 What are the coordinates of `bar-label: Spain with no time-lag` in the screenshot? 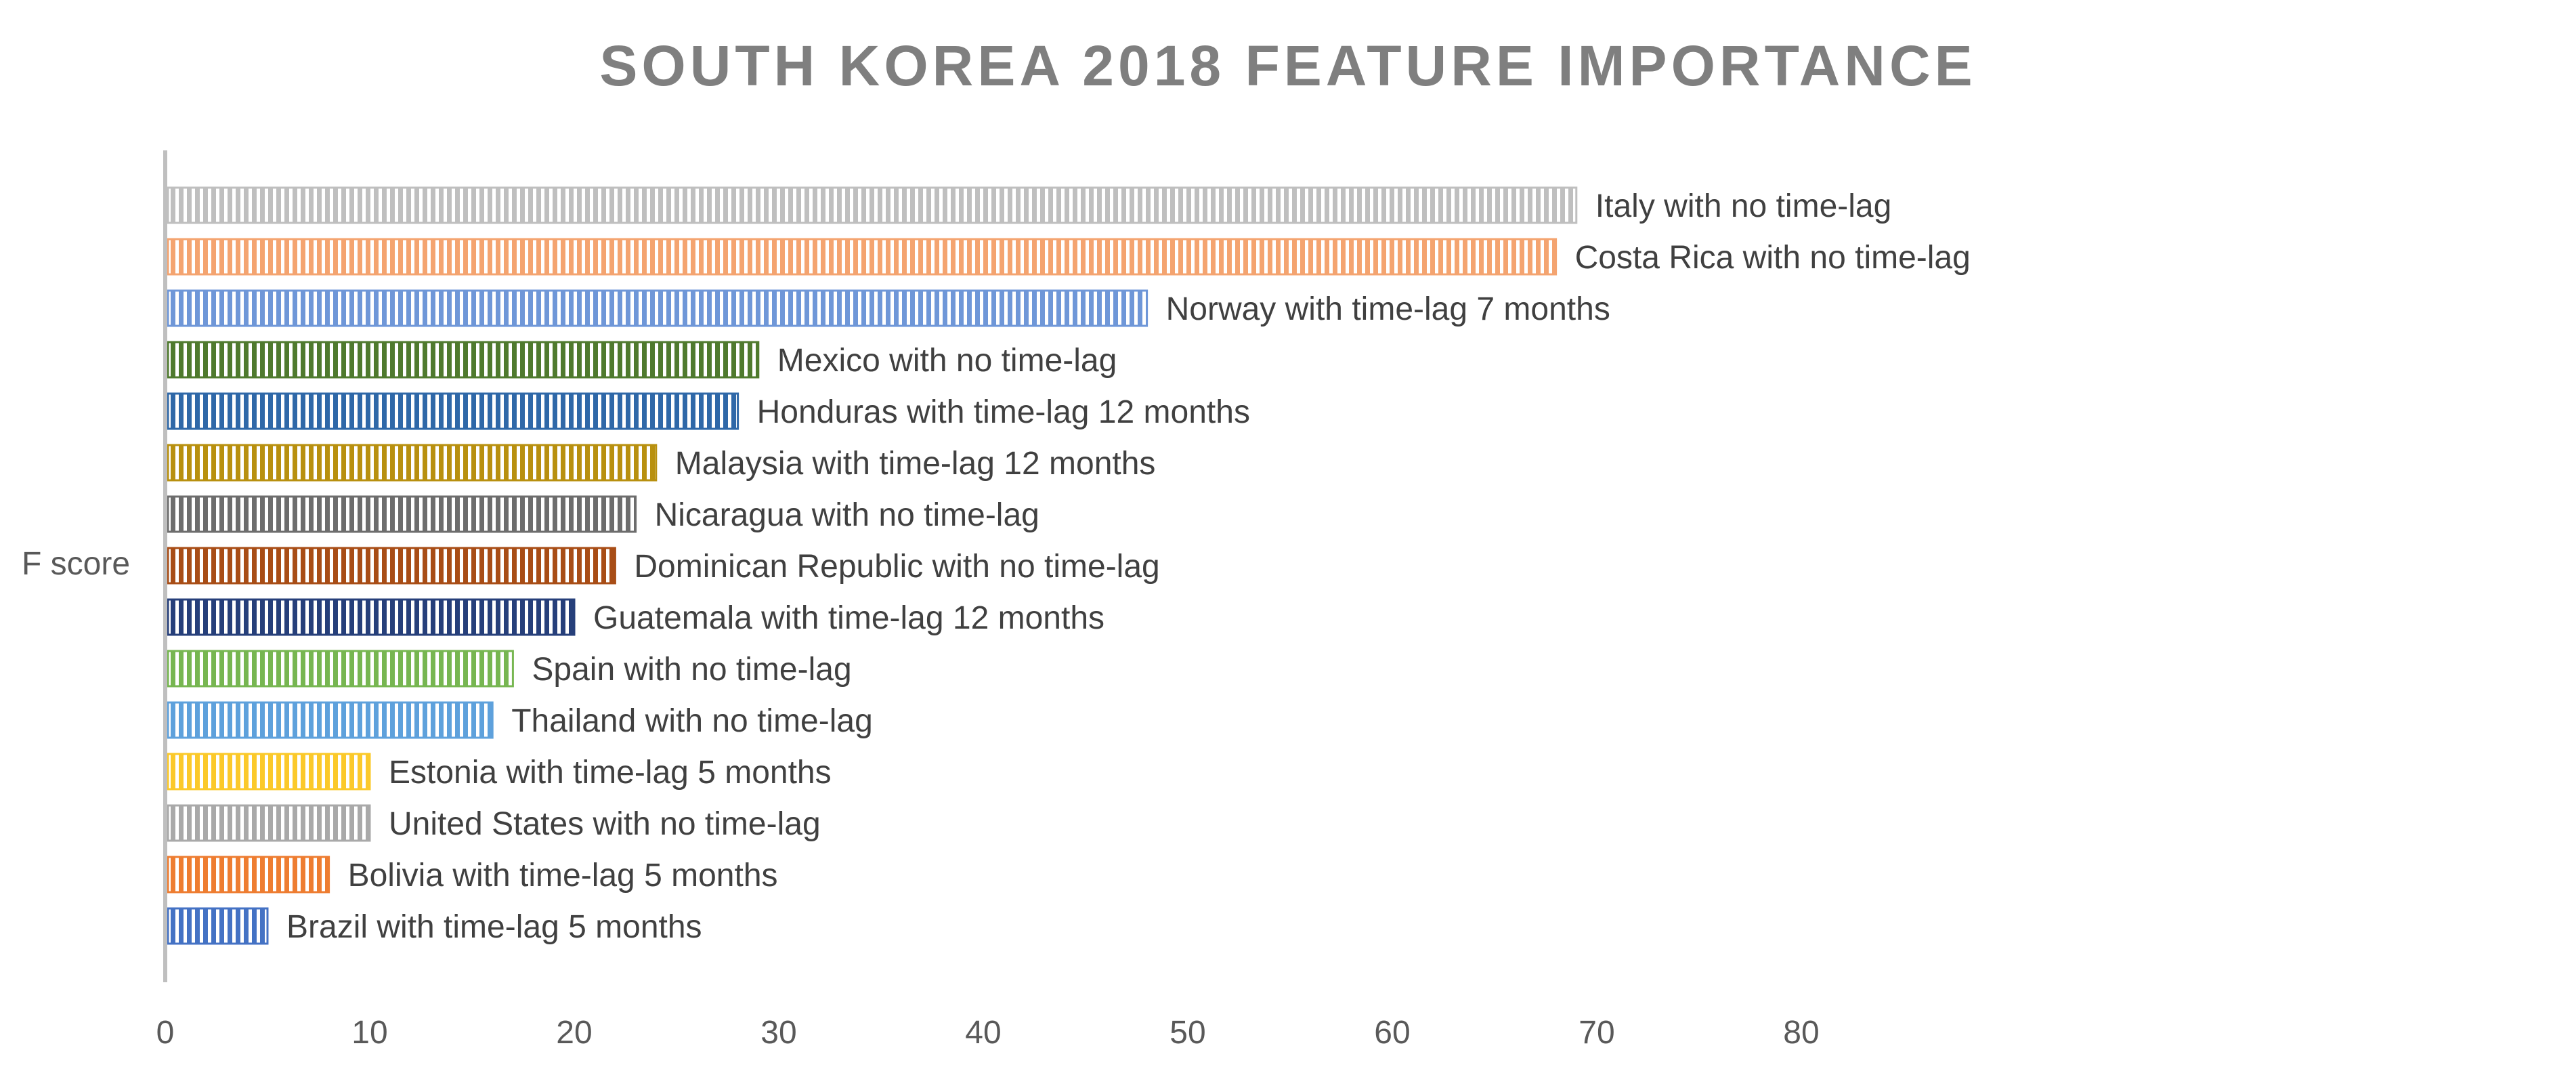 It's located at (691, 670).